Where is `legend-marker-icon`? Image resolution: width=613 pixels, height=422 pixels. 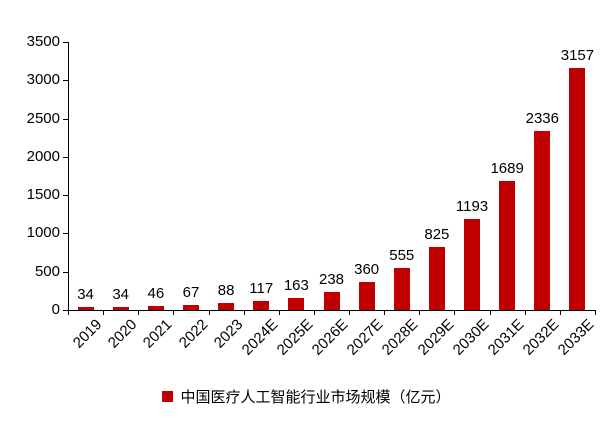
legend-marker-icon is located at coordinates (168, 396).